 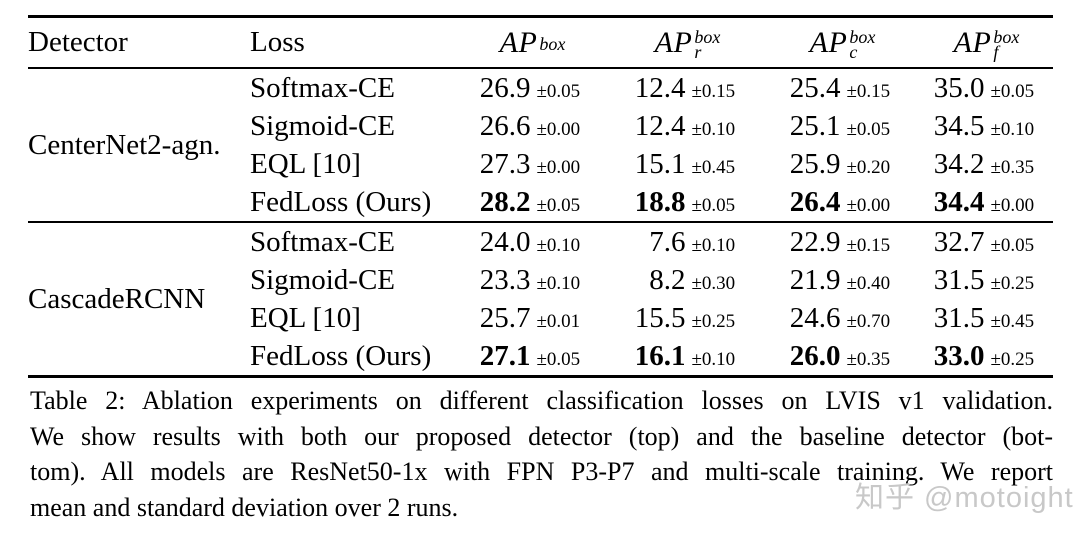 I want to click on value: 33.0, so click(x=959, y=355).